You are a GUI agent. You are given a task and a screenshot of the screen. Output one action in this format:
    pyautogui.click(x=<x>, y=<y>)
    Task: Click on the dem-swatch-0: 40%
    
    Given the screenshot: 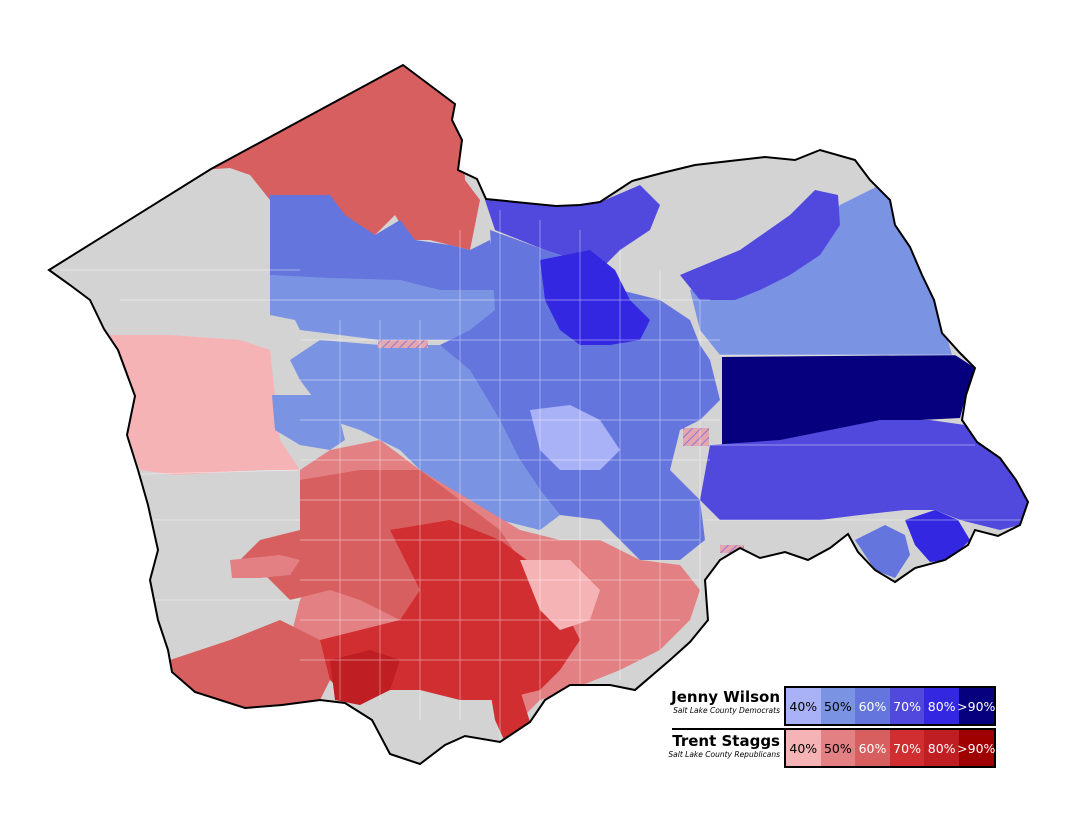 What is the action you would take?
    pyautogui.click(x=803, y=706)
    